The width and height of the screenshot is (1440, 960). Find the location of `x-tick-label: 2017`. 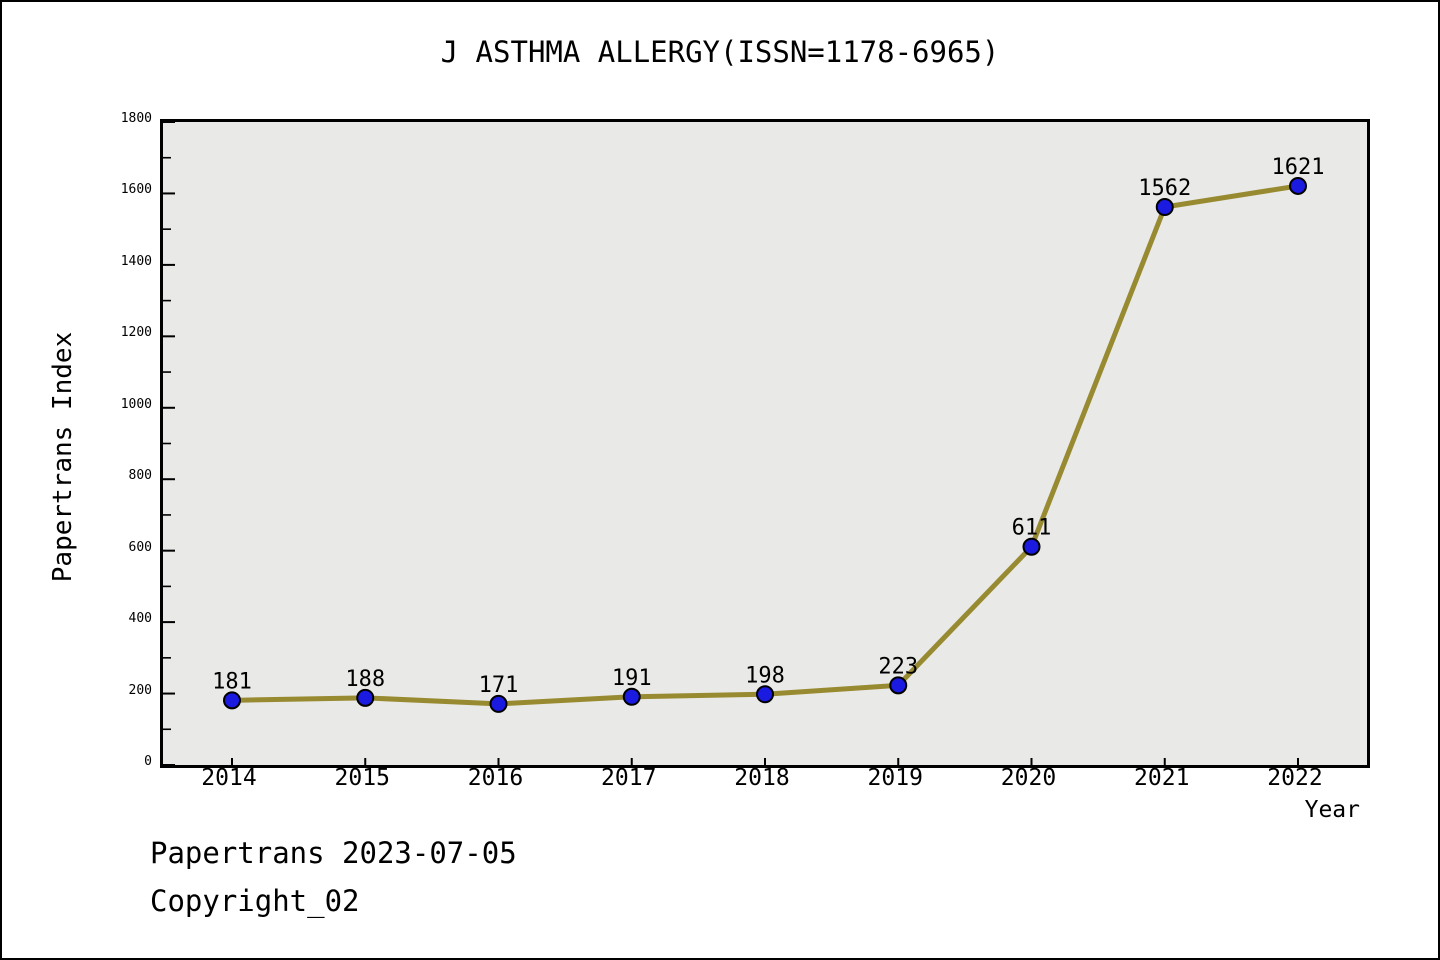

x-tick-label: 2017 is located at coordinates (629, 778).